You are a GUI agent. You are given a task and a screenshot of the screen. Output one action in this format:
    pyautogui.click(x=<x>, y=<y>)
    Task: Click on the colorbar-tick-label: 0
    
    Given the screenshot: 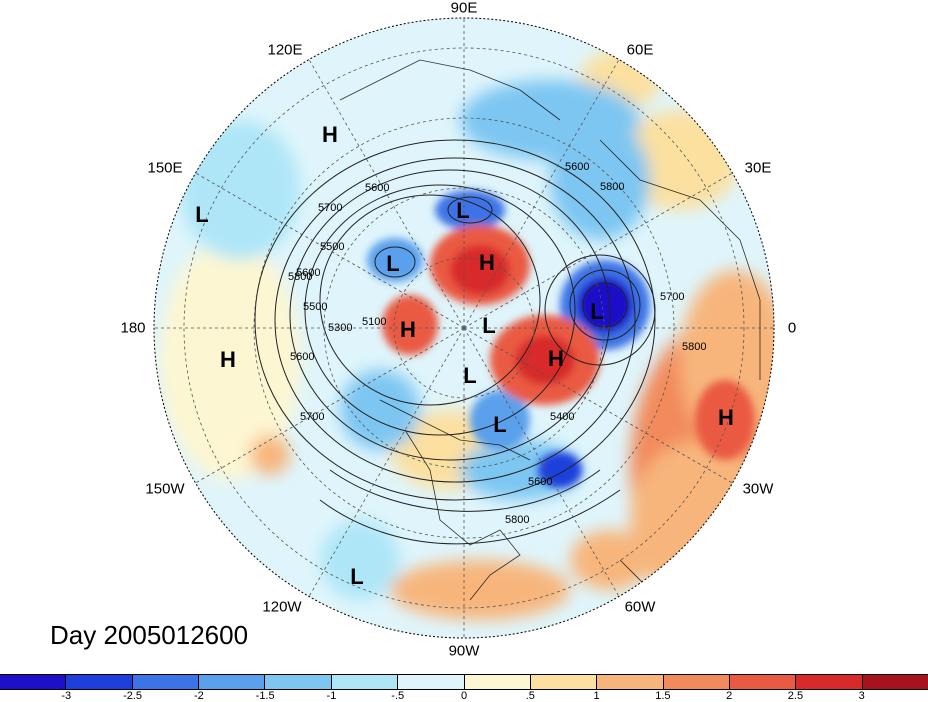 What is the action you would take?
    pyautogui.click(x=464, y=696)
    